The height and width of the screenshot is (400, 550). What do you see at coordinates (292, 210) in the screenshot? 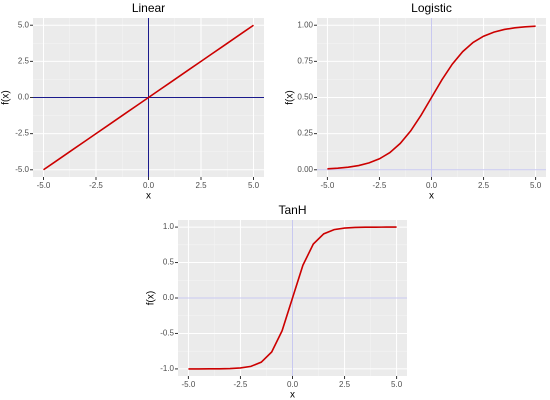
I see `chart-title: TanH` at bounding box center [292, 210].